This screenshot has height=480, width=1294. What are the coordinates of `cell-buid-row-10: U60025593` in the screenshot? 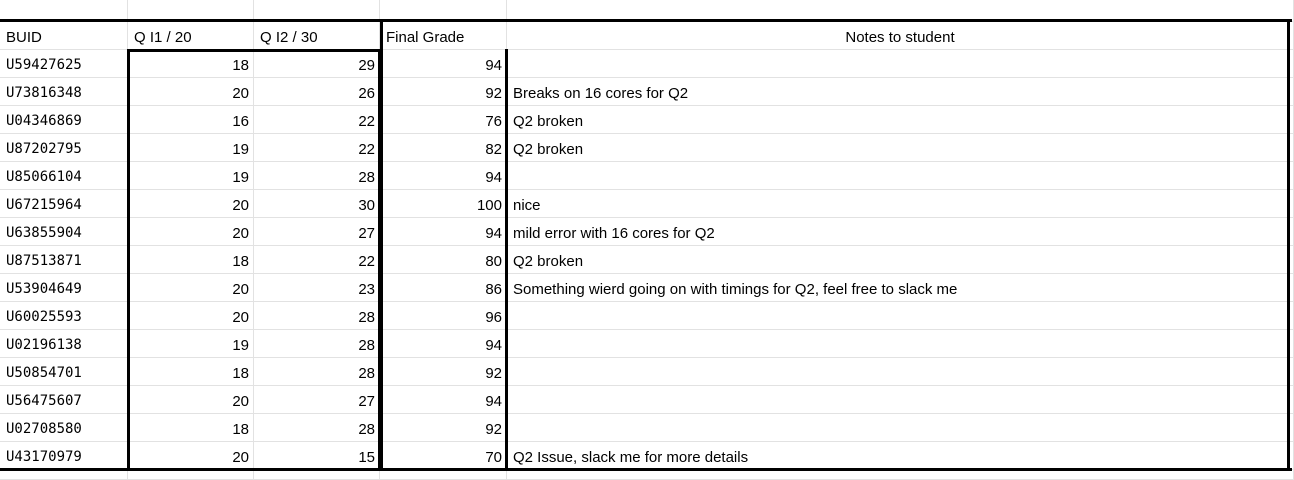 It's located at (64, 316).